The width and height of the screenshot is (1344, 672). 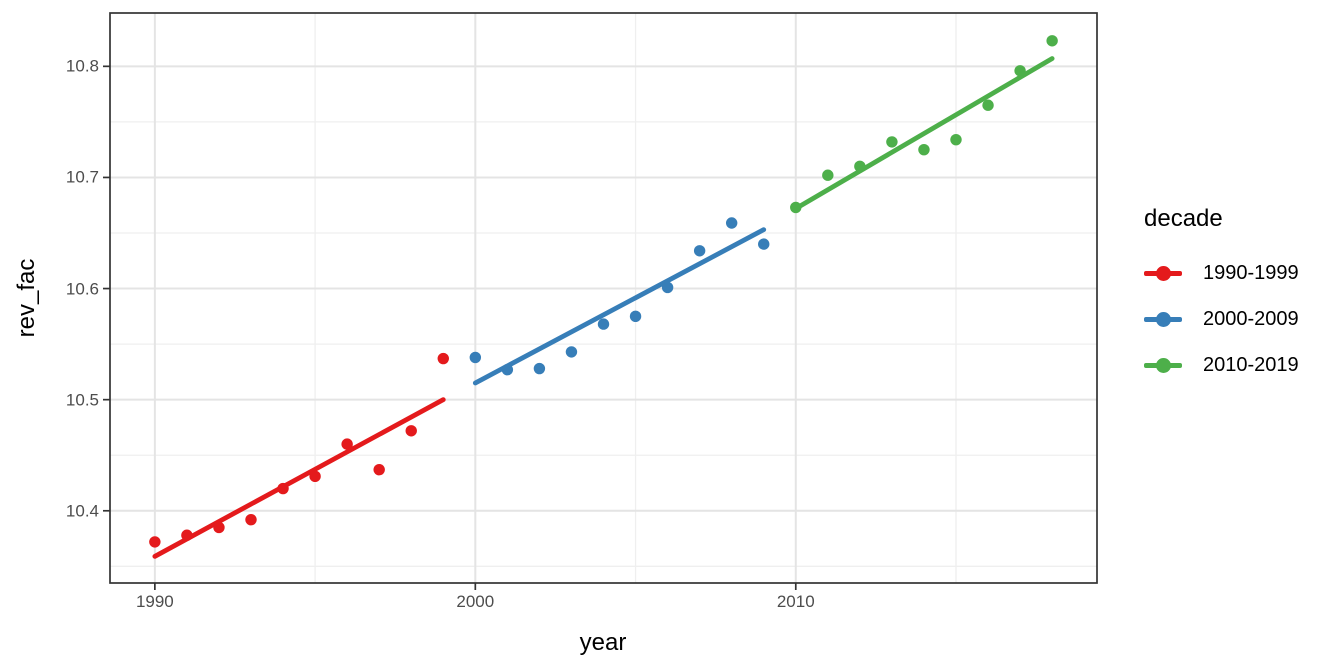 I want to click on y-tick-label: 10.6, so click(x=82, y=289).